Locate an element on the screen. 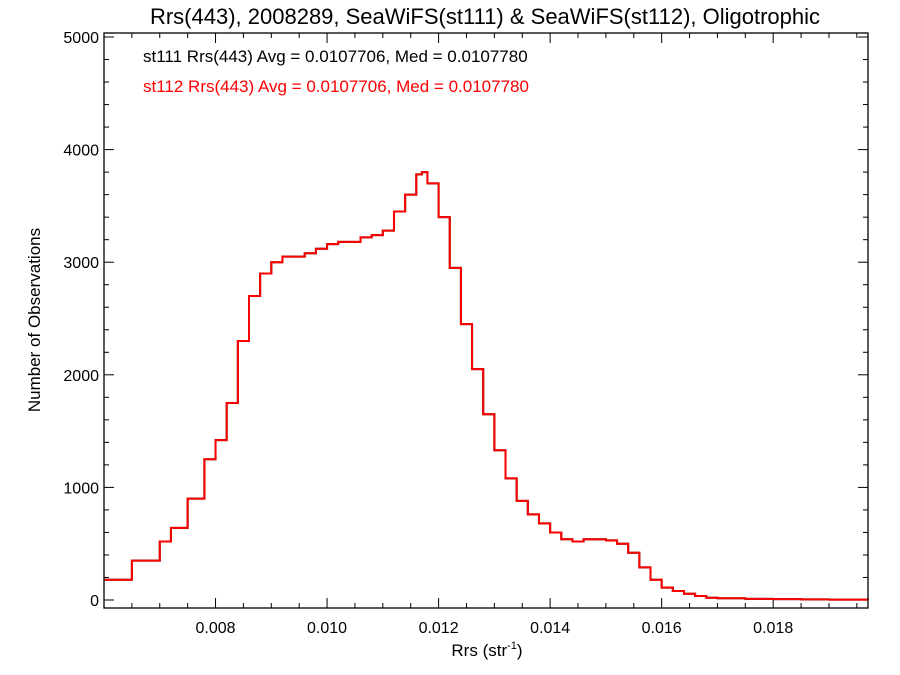 The width and height of the screenshot is (900, 675). x-tick-label: 0.008 is located at coordinates (216, 628).